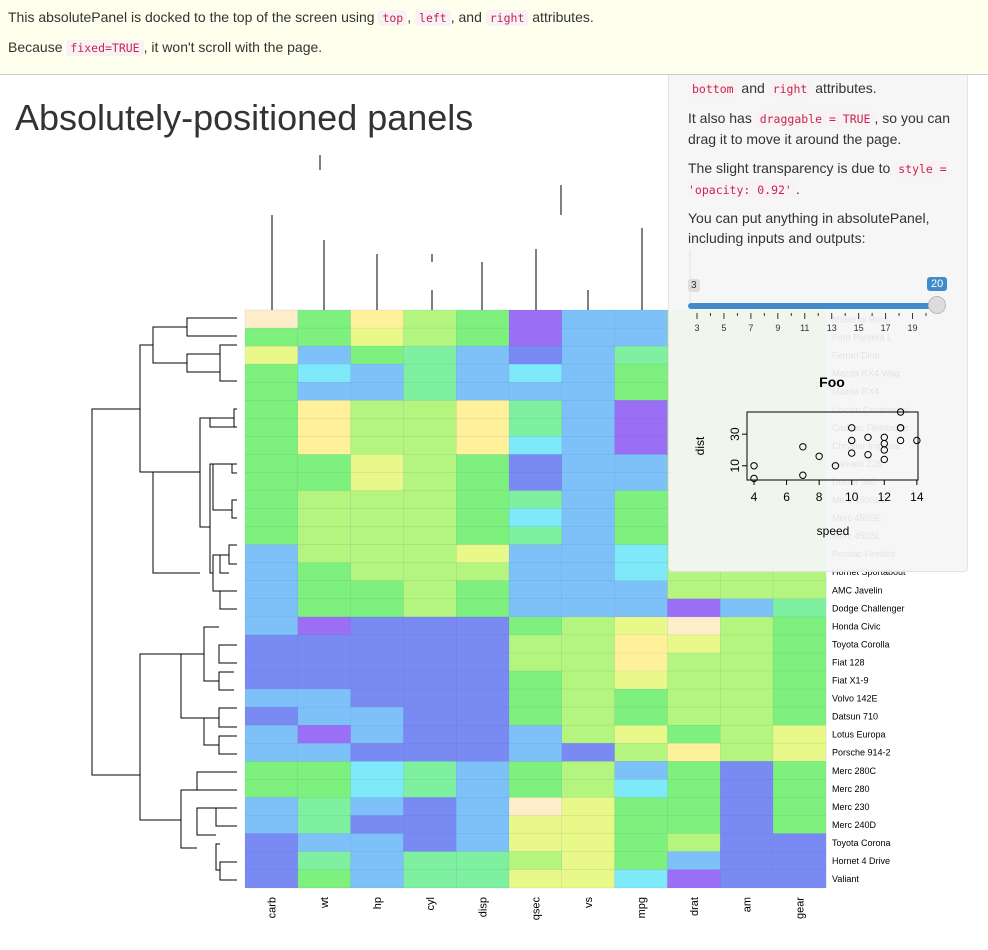 The width and height of the screenshot is (988, 950). I want to click on slider-tick-label: 15, so click(859, 328).